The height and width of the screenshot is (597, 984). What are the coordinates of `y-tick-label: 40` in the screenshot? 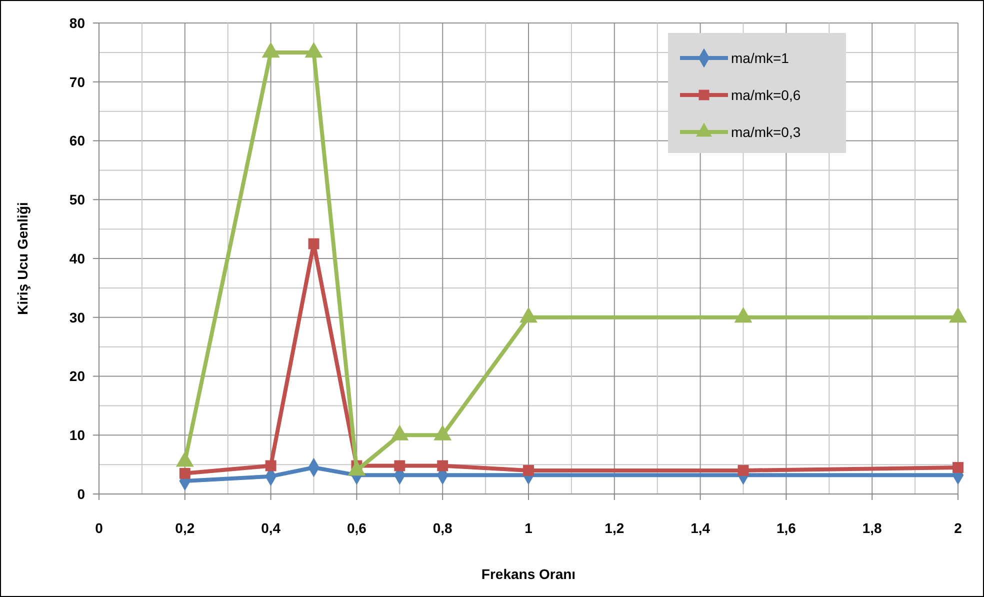 It's located at (77, 258).